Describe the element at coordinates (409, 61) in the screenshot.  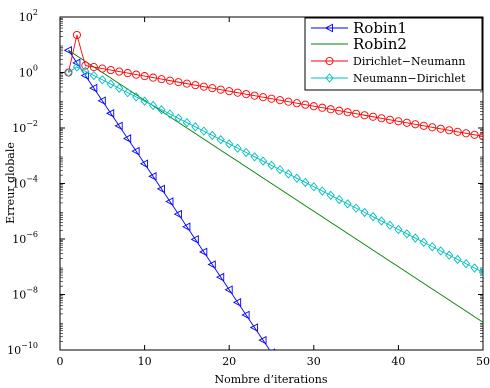
I see `legend-label: Dirichlet−Neumann` at that location.